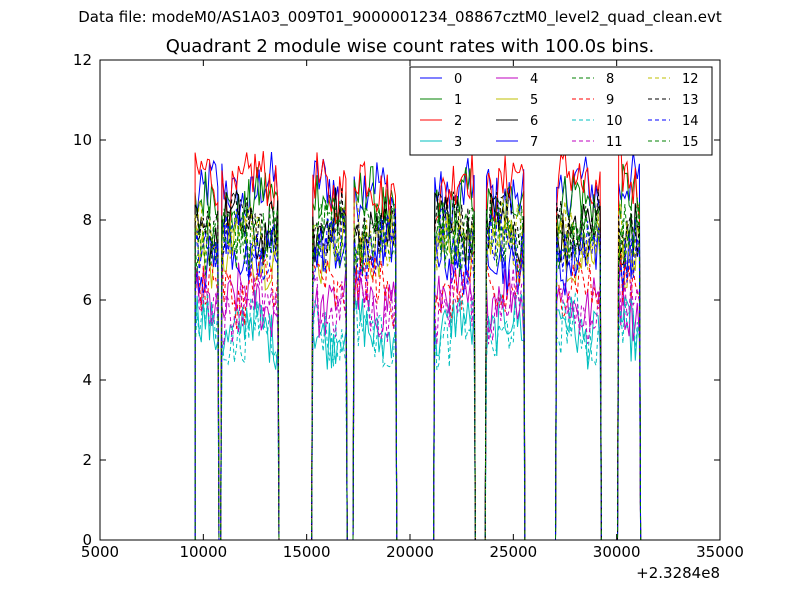 This screenshot has height=600, width=800. Describe the element at coordinates (617, 552) in the screenshot. I see `x-tick-label-30000: 30000` at that location.